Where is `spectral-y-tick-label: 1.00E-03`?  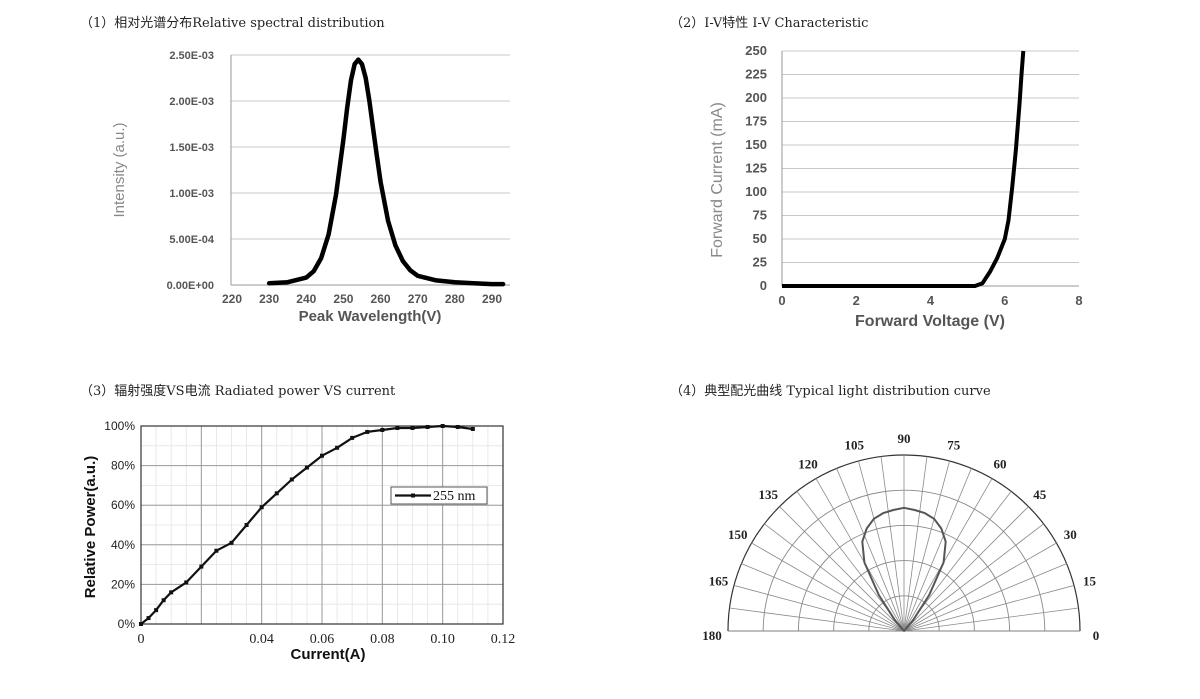 spectral-y-tick-label: 1.00E-03 is located at coordinates (191, 194).